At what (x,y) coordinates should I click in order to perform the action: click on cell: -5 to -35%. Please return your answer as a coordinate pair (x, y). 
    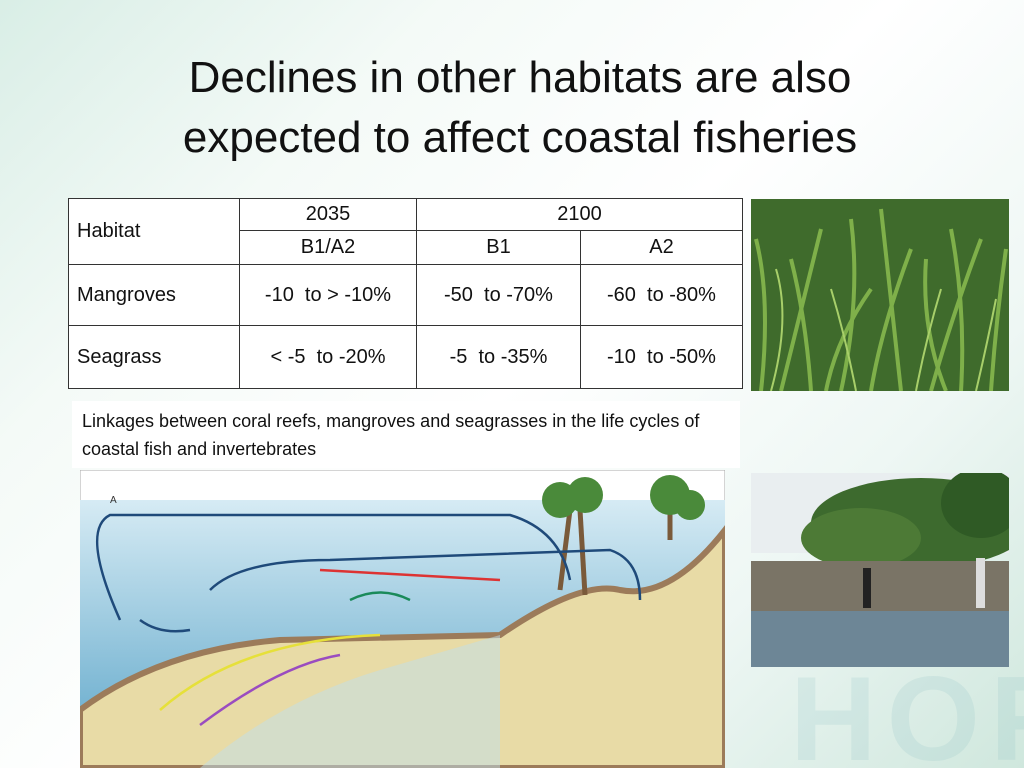
    Looking at the image, I should click on (498, 357).